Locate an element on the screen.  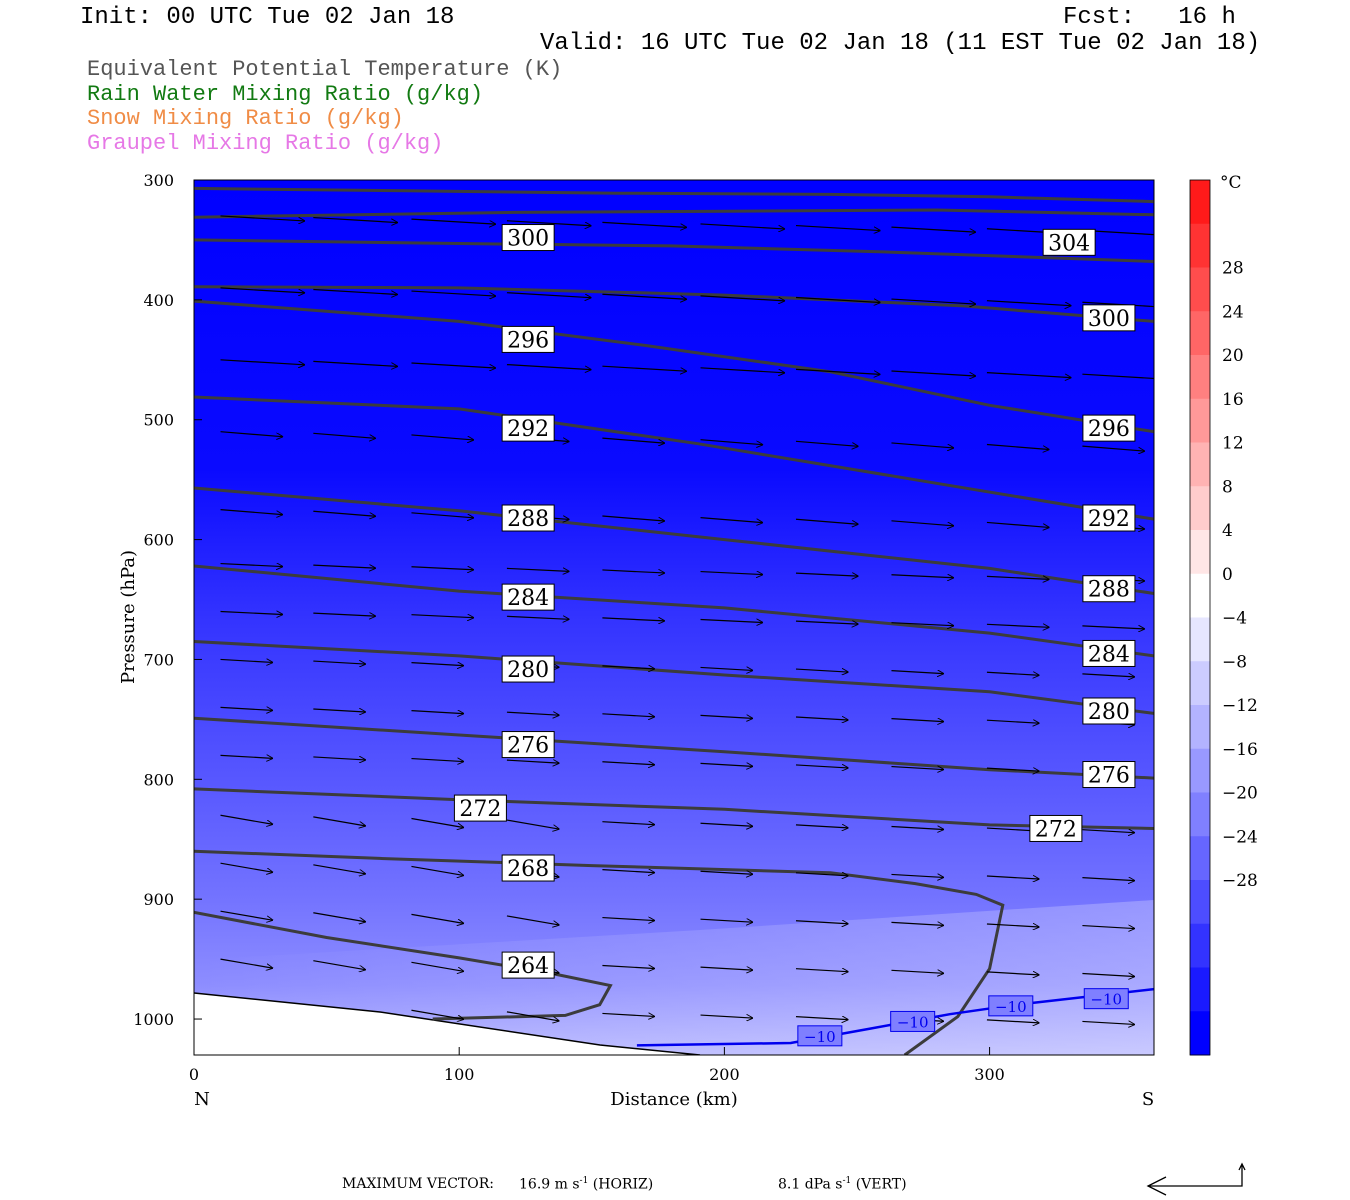
y-tick-label: 300 is located at coordinates (158, 180).